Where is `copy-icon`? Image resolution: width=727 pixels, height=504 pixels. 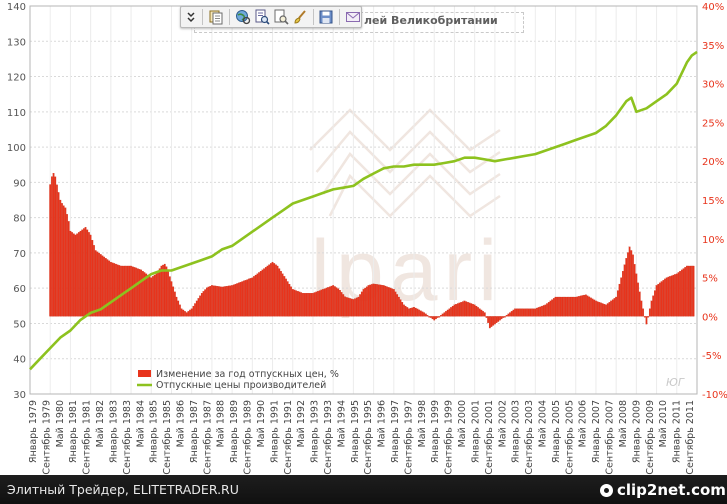 copy-icon is located at coordinates (216, 17).